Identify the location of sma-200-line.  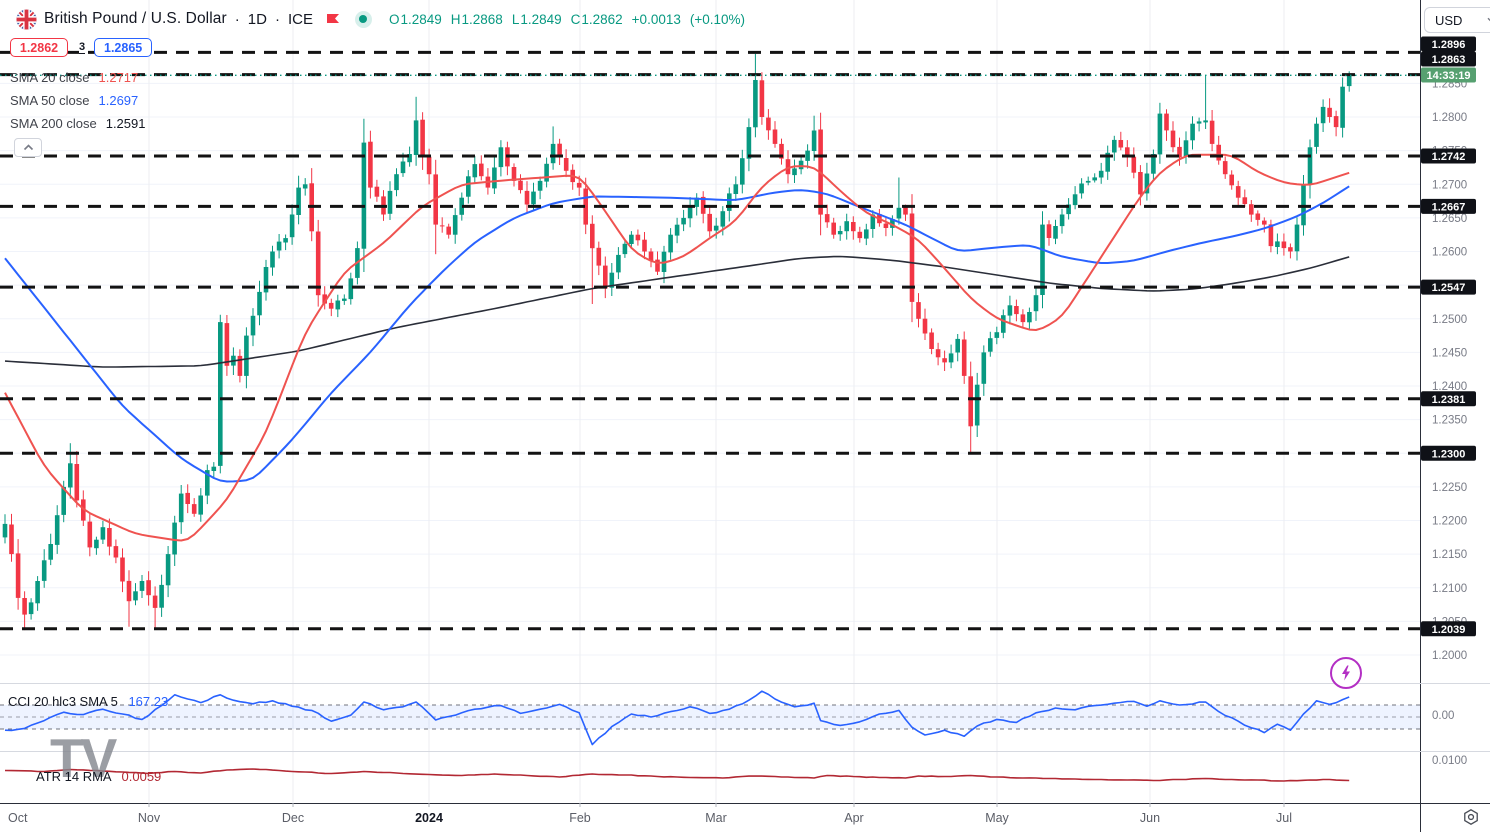
(677, 311).